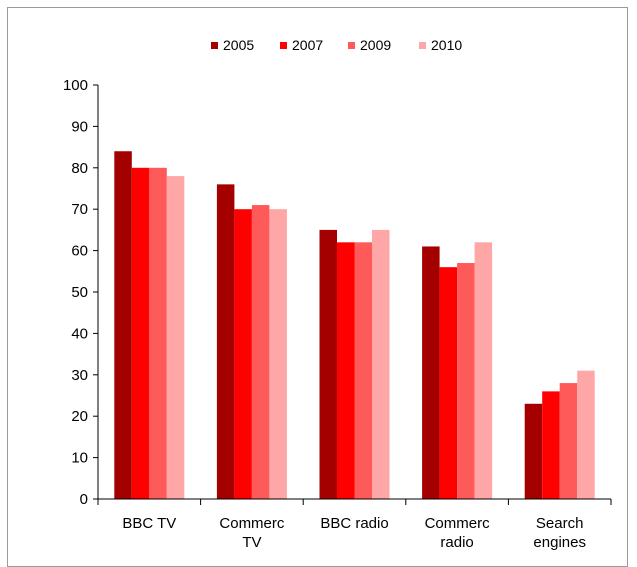 The image size is (637, 567). What do you see at coordinates (79, 458) in the screenshot?
I see `y-tick-label: 10` at bounding box center [79, 458].